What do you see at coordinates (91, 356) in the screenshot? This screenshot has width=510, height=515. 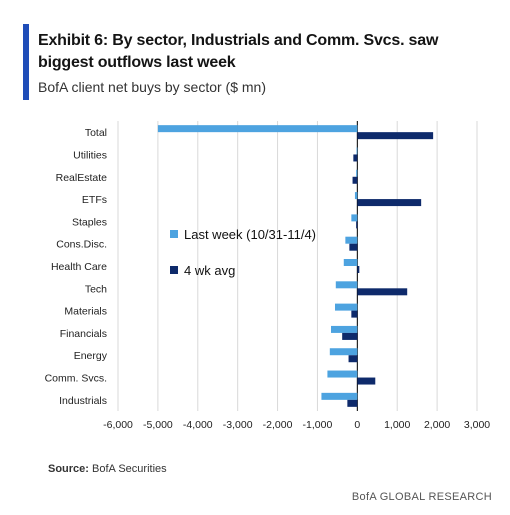 I see `category-label: Energy` at bounding box center [91, 356].